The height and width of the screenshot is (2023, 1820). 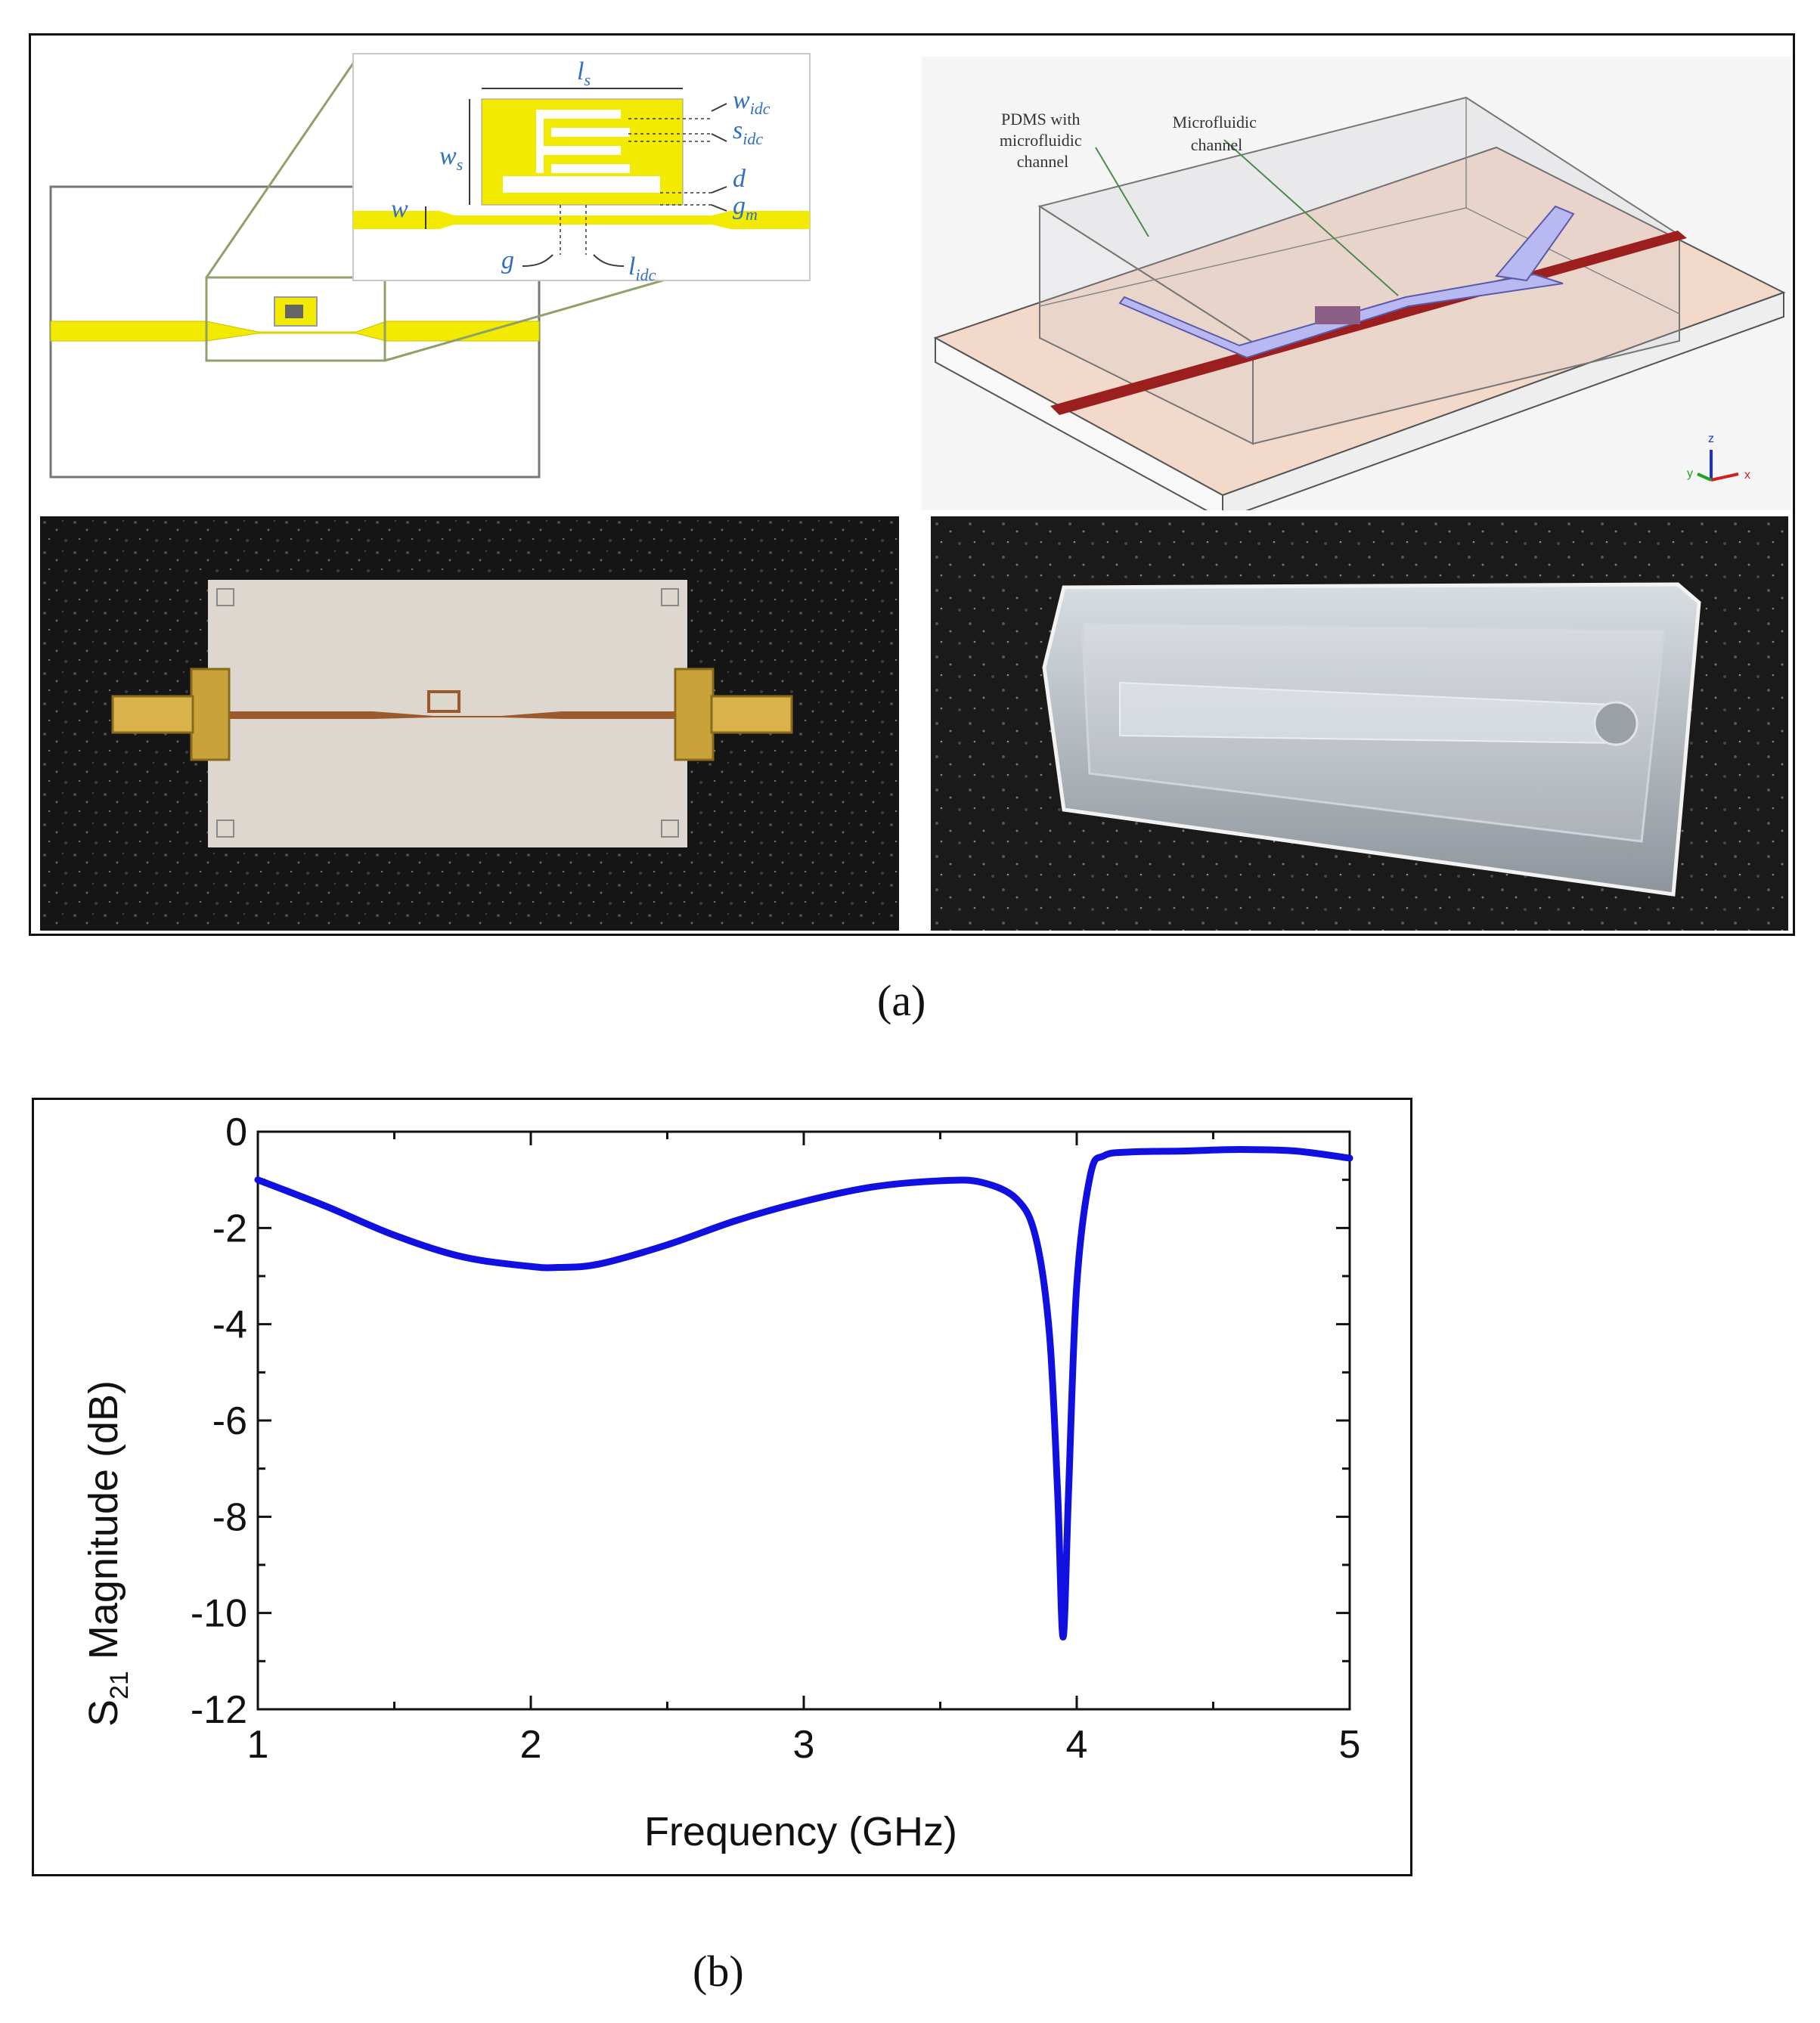 What do you see at coordinates (229, 1228) in the screenshot?
I see `y-tick-label: -2` at bounding box center [229, 1228].